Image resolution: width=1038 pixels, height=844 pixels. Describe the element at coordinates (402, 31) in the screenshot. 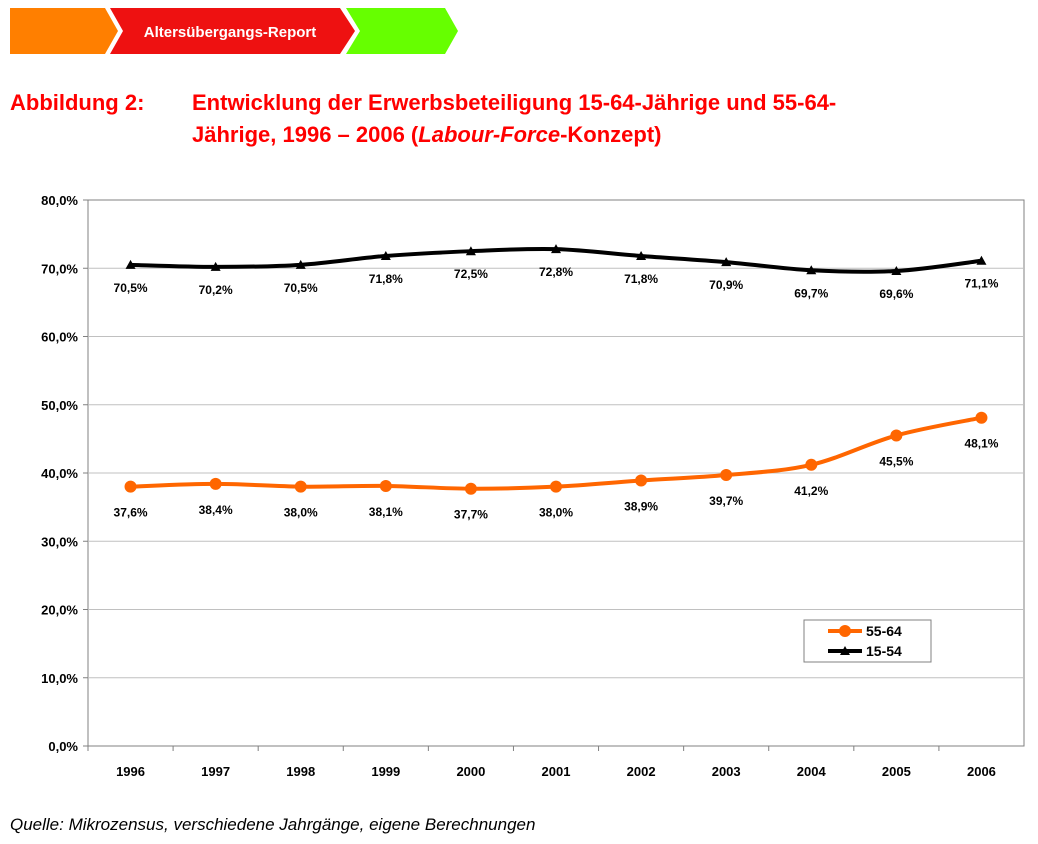

I see `banner-green-segment` at that location.